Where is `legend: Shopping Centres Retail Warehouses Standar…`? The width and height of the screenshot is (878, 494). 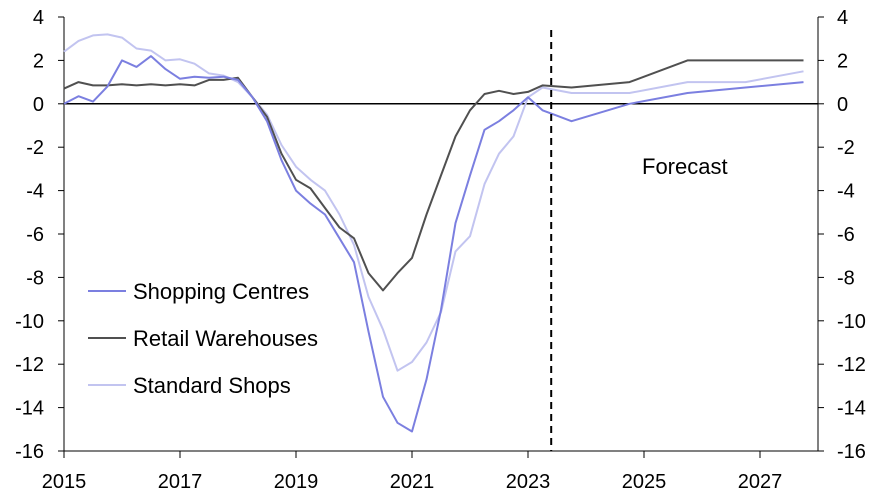
legend: Shopping Centres Retail Warehouses Standar… is located at coordinates (203, 338).